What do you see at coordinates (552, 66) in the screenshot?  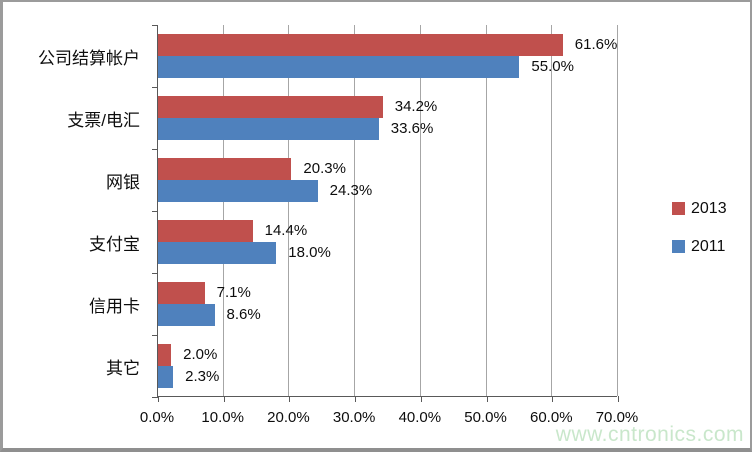 I see `value-label-2011-0: 55.0%` at bounding box center [552, 66].